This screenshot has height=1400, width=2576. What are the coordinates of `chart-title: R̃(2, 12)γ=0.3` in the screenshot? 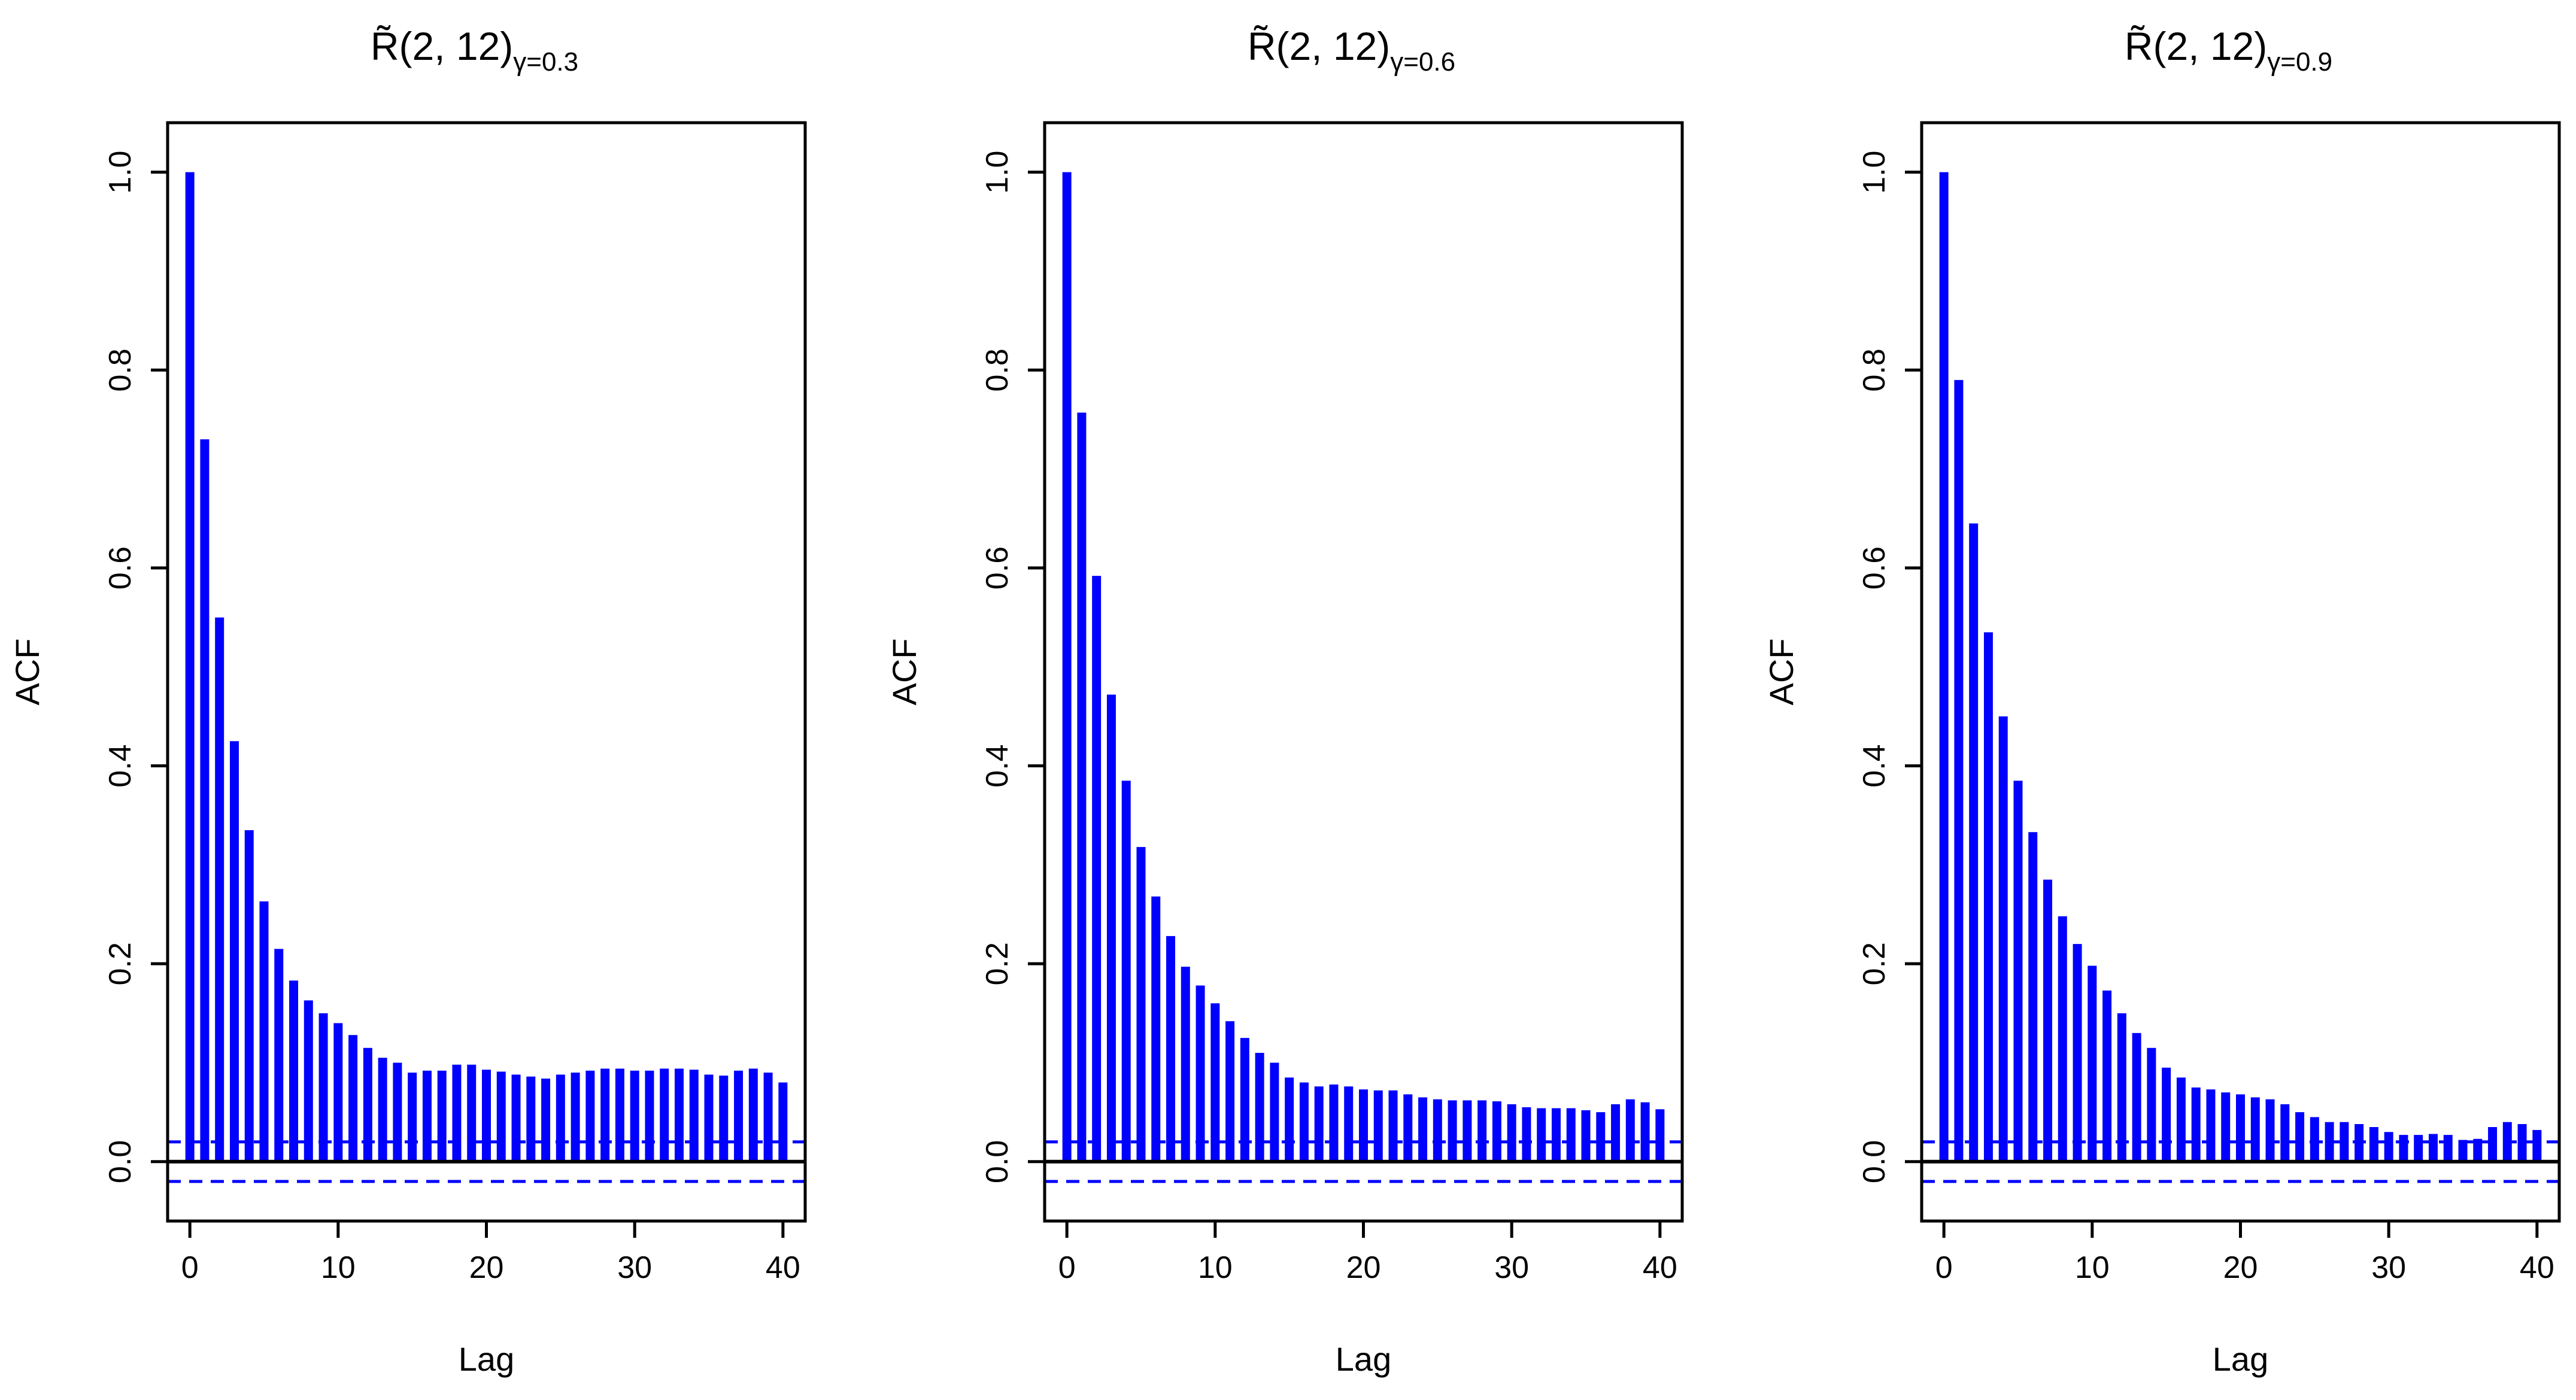 It's located at (474, 50).